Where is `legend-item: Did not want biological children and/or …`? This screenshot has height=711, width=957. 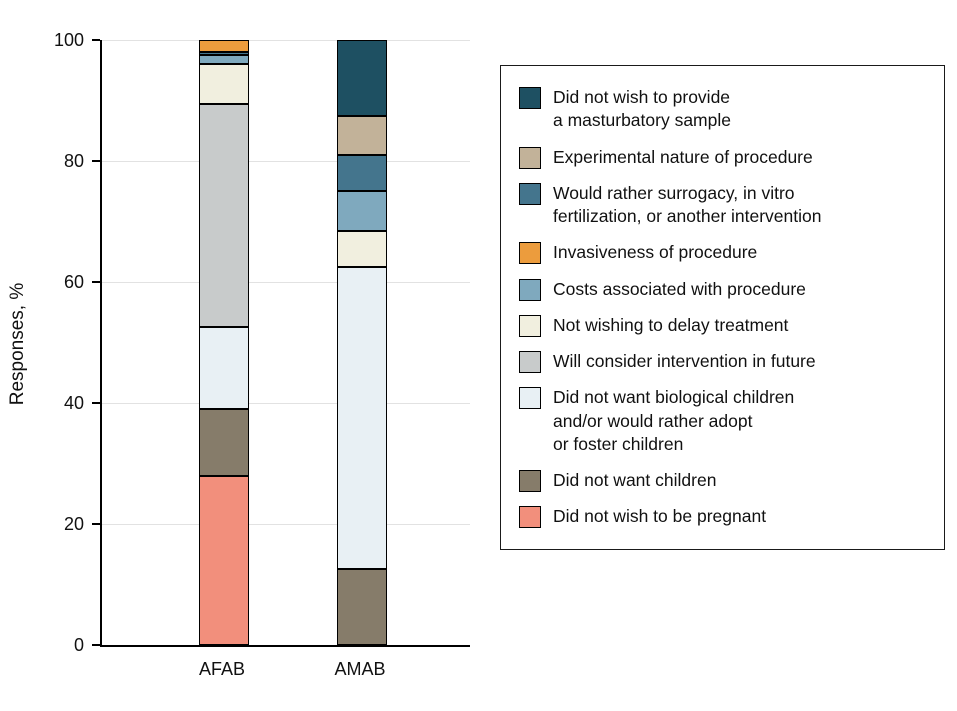
legend-item: Did not want biological children and/or … is located at coordinates (722, 421).